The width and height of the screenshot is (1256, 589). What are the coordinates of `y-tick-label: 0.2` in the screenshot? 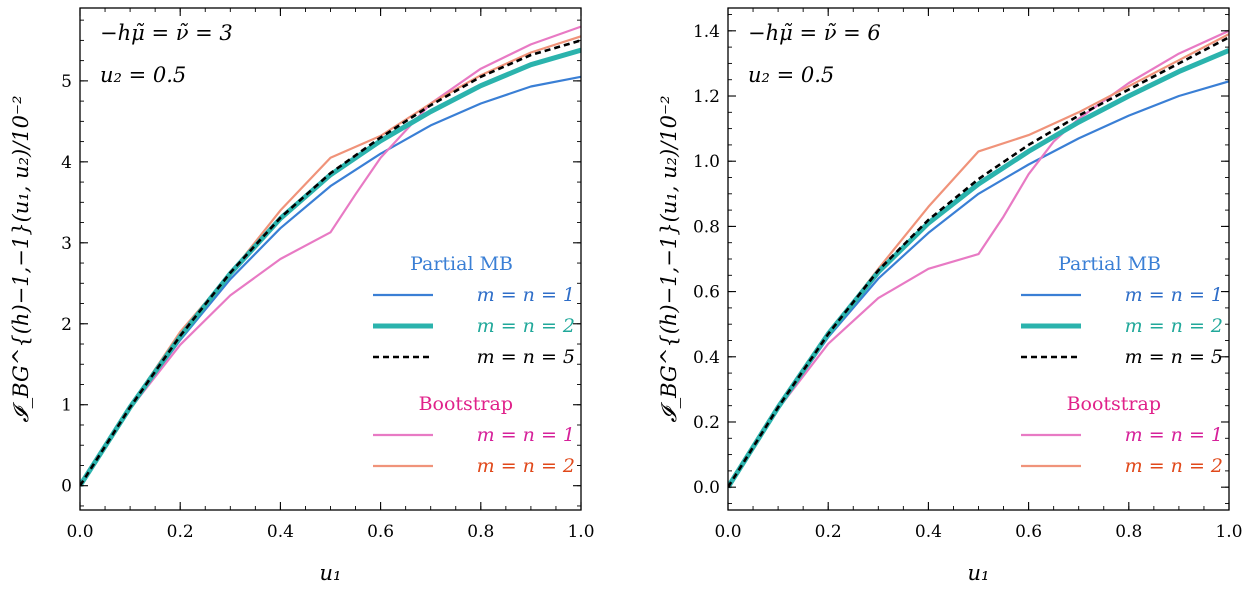 It's located at (706, 423).